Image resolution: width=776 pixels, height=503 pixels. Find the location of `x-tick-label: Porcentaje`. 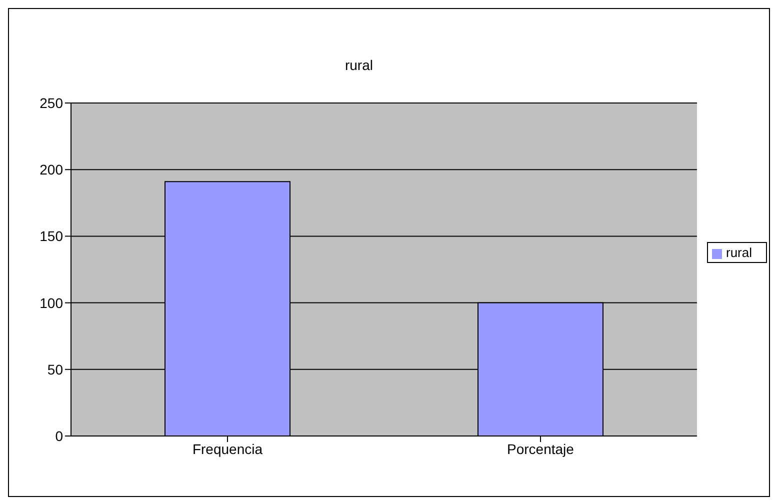

x-tick-label: Porcentaje is located at coordinates (540, 448).